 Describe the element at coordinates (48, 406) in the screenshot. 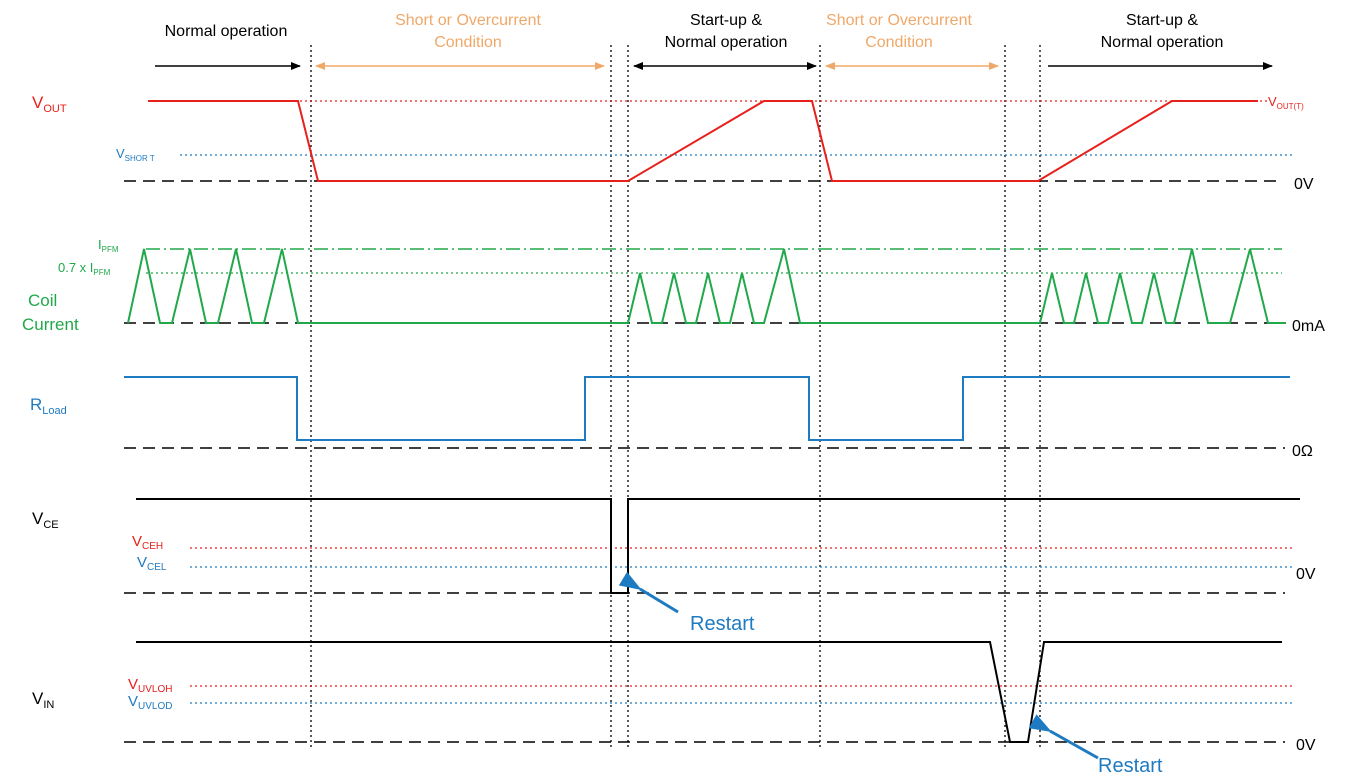

I see `rload-signal-label: RLoad` at that location.